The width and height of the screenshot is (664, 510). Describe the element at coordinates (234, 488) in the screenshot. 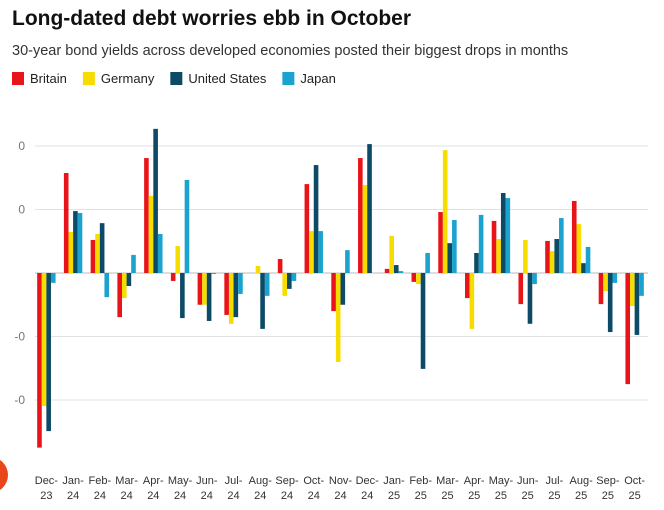

I see `x-tick-label: Jul-24` at that location.